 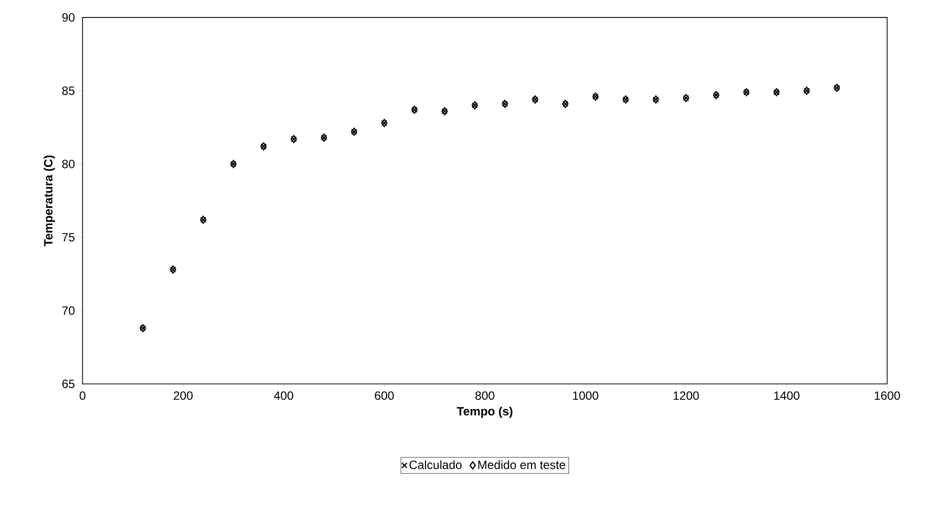 What do you see at coordinates (83, 395) in the screenshot?
I see `x-tick-label: 0` at bounding box center [83, 395].